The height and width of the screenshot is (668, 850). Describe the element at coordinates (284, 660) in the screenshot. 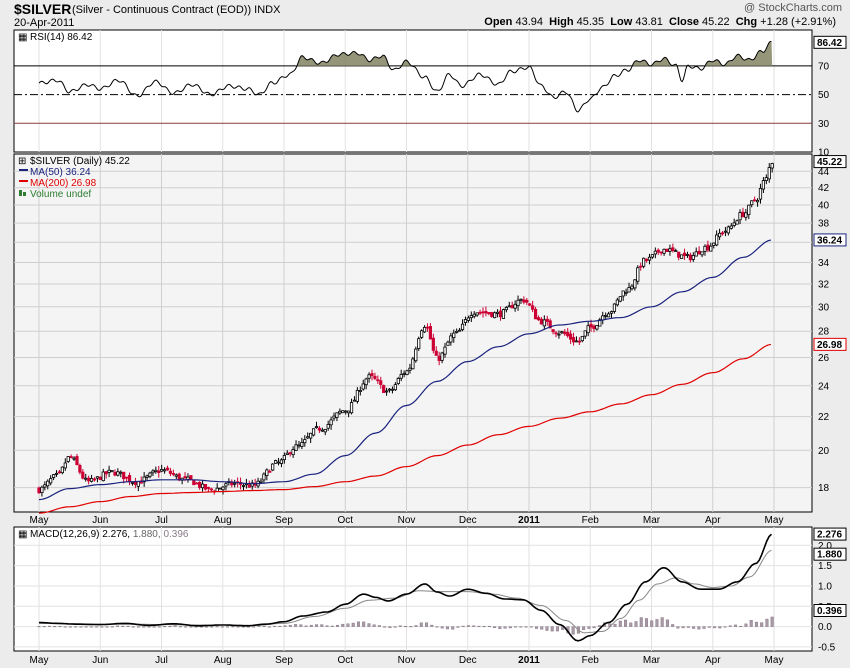

I see `macd-month-label: Sep` at that location.